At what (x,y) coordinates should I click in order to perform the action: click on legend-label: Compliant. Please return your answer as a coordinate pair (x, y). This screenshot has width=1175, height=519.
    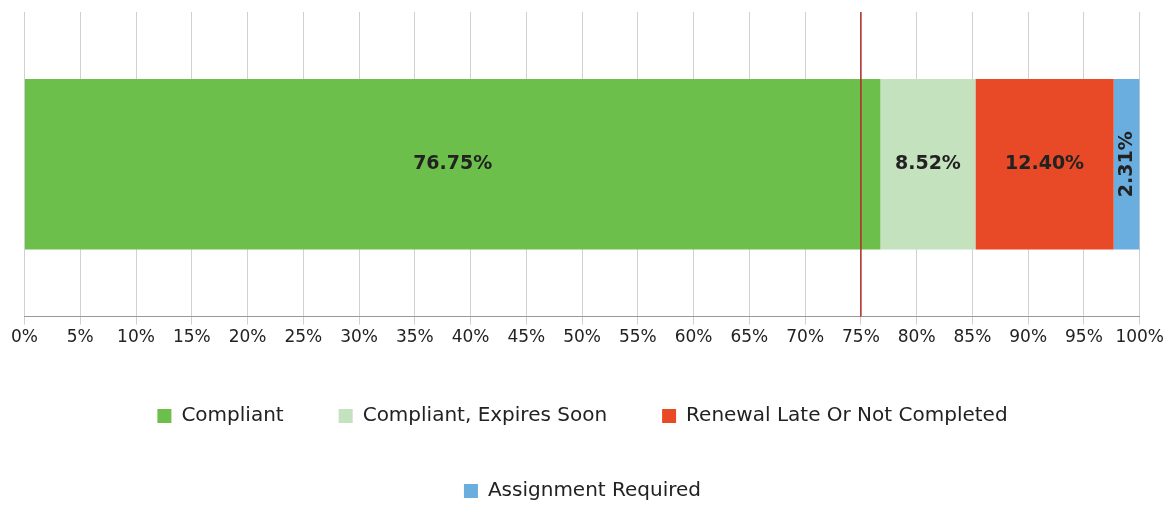
    Looking at the image, I should click on (232, 414).